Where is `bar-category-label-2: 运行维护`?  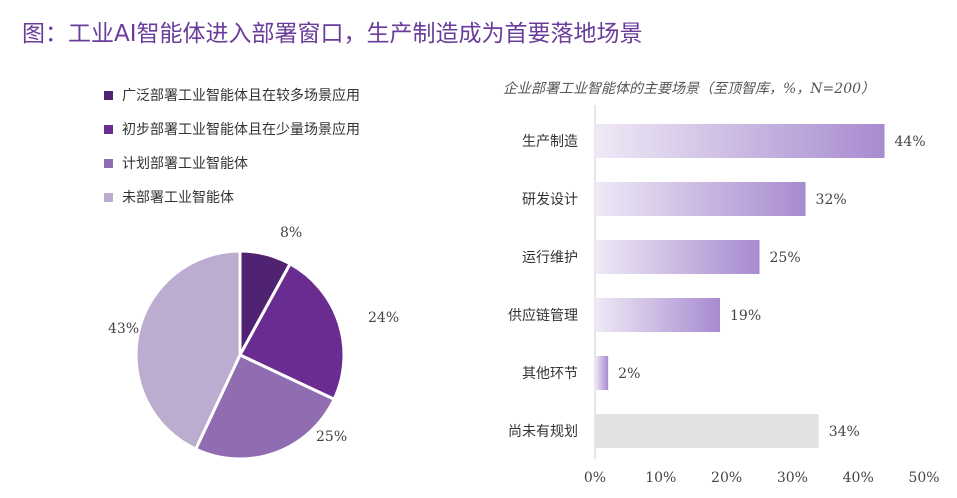 bar-category-label-2: 运行维护 is located at coordinates (550, 258).